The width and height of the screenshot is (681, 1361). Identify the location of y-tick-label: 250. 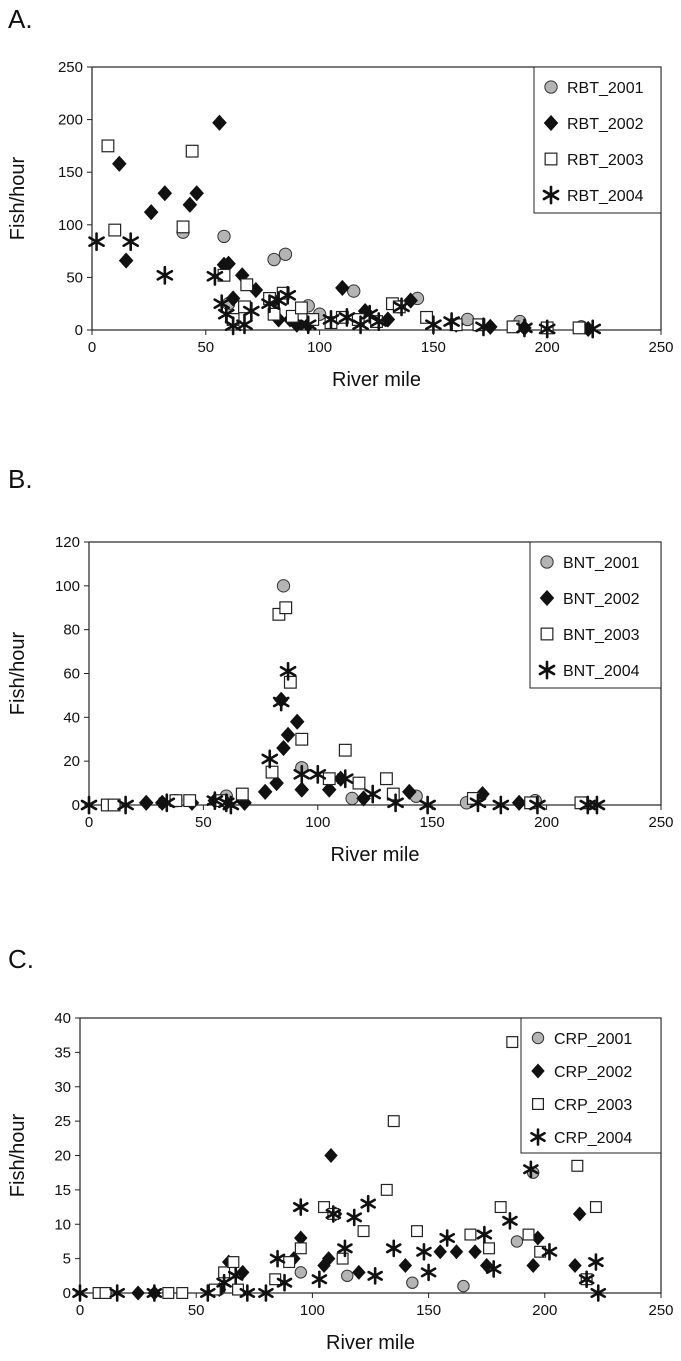
(70, 67).